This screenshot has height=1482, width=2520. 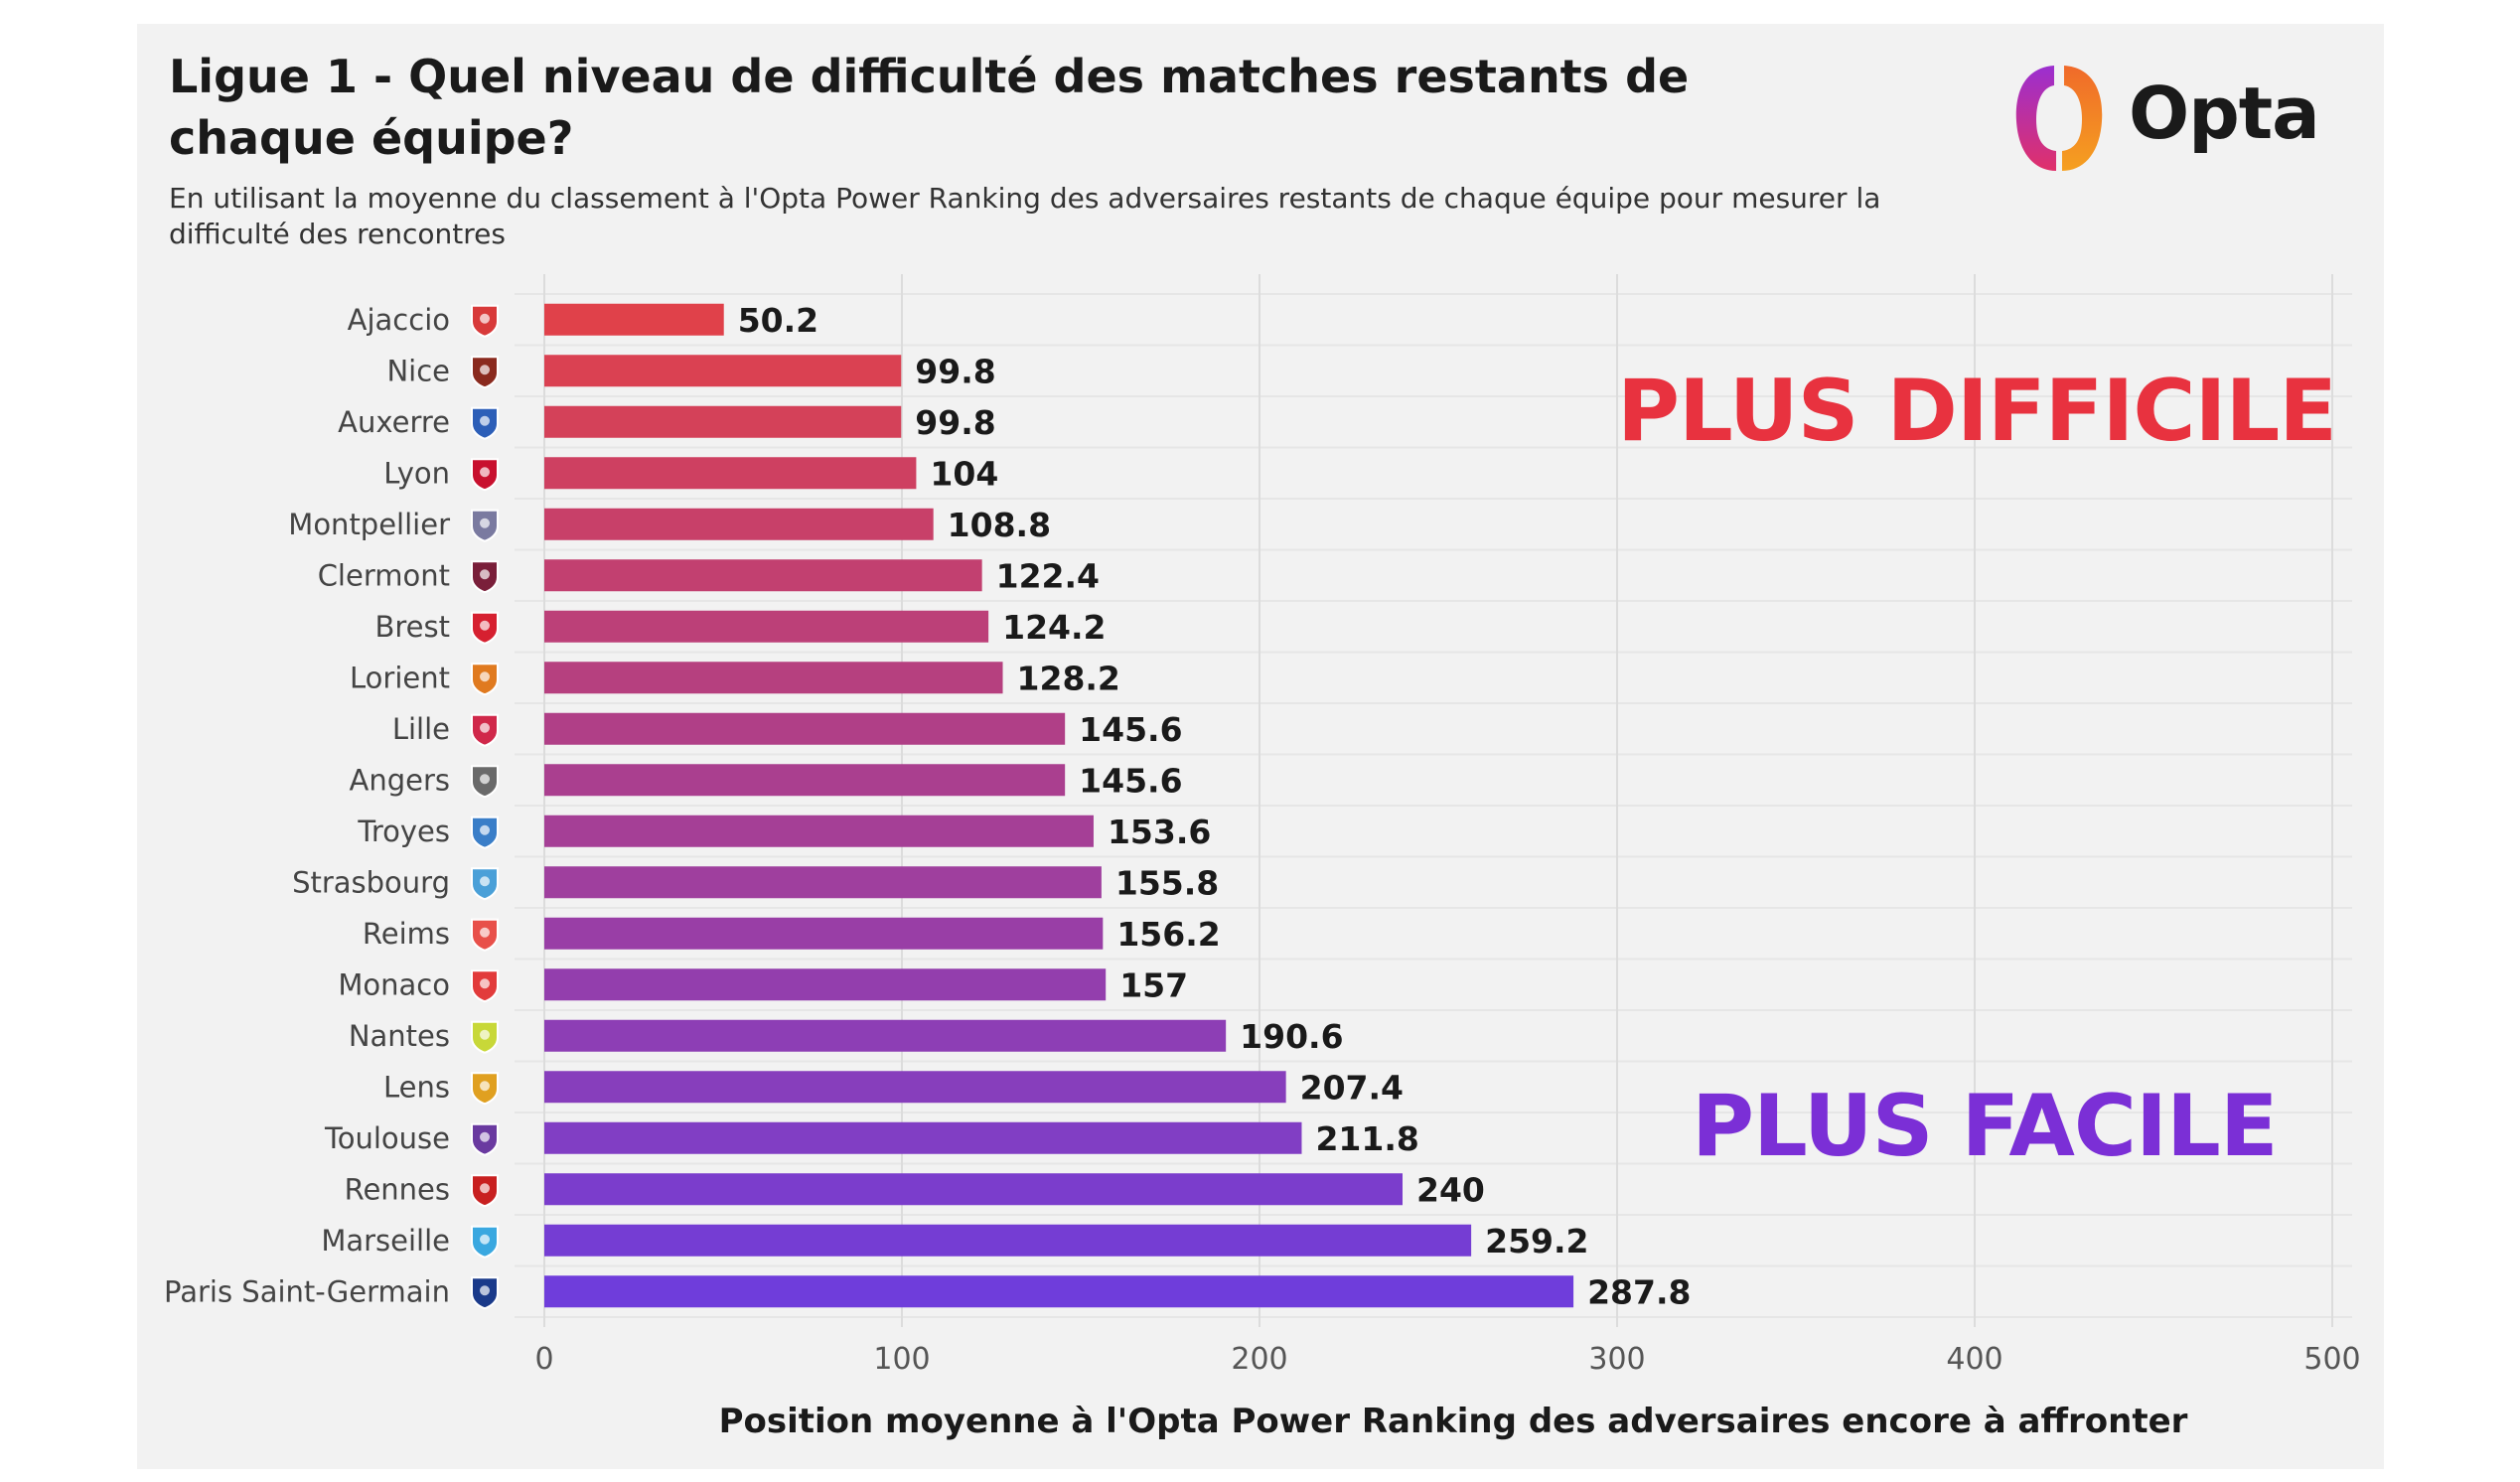 What do you see at coordinates (403, 831) in the screenshot?
I see `team-label: Troyes` at bounding box center [403, 831].